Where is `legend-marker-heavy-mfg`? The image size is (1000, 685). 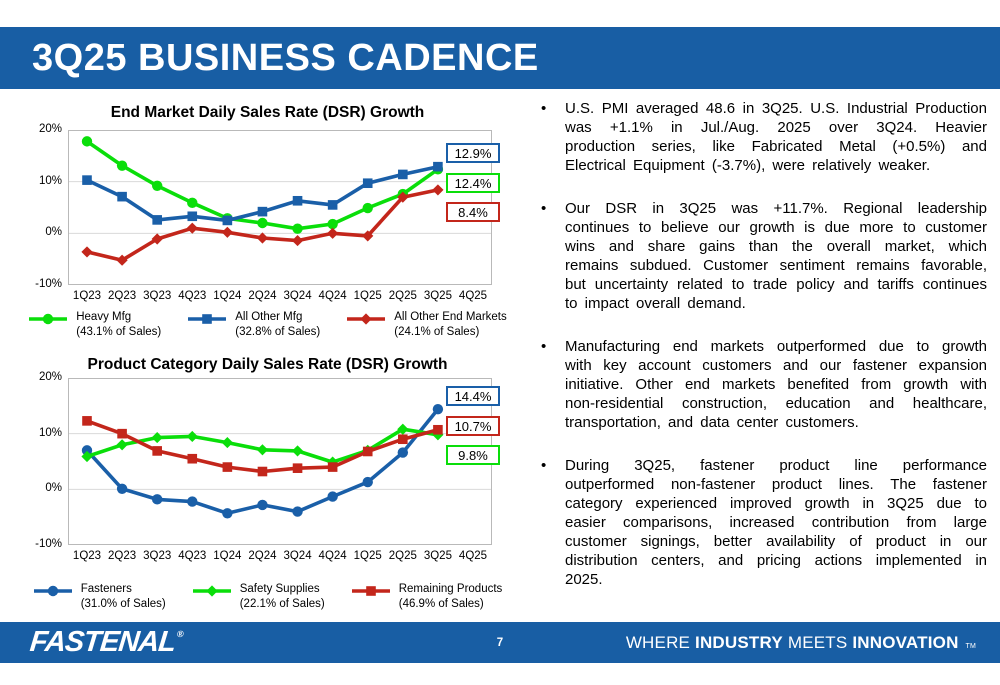
legend-marker-heavy-mfg is located at coordinates (48, 319).